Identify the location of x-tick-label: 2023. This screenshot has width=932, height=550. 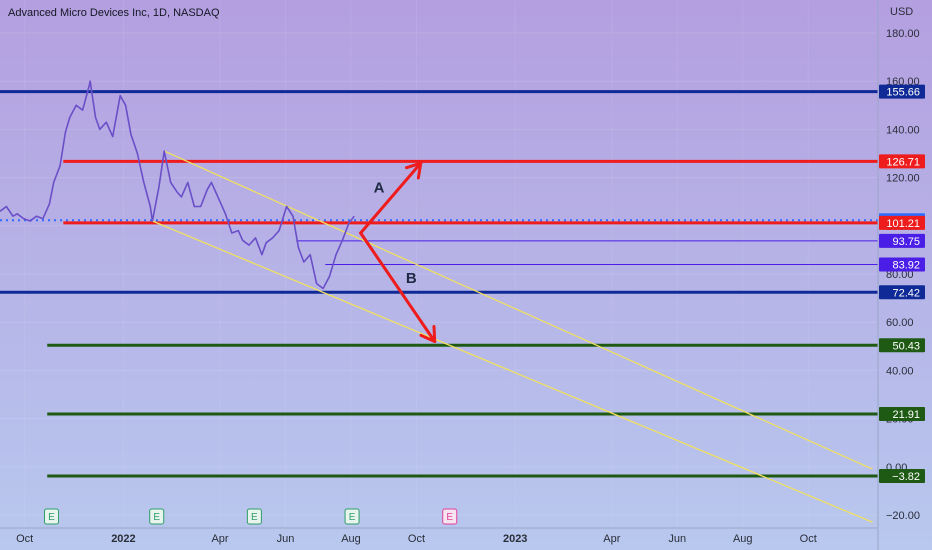
(515, 539).